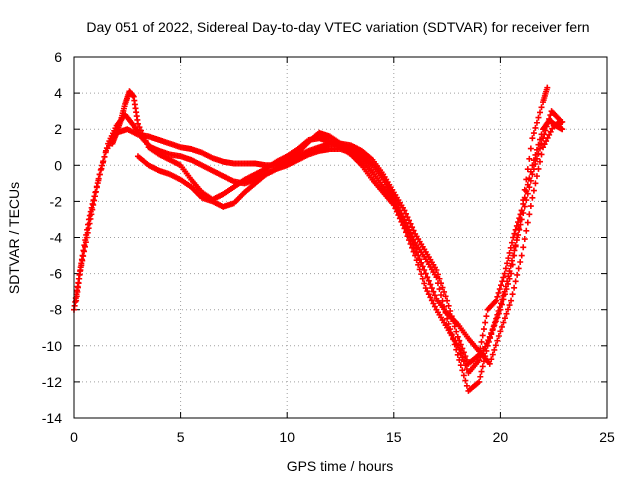 Image resolution: width=640 pixels, height=480 pixels. What do you see at coordinates (181, 437) in the screenshot?
I see `x-tick-label: 5` at bounding box center [181, 437].